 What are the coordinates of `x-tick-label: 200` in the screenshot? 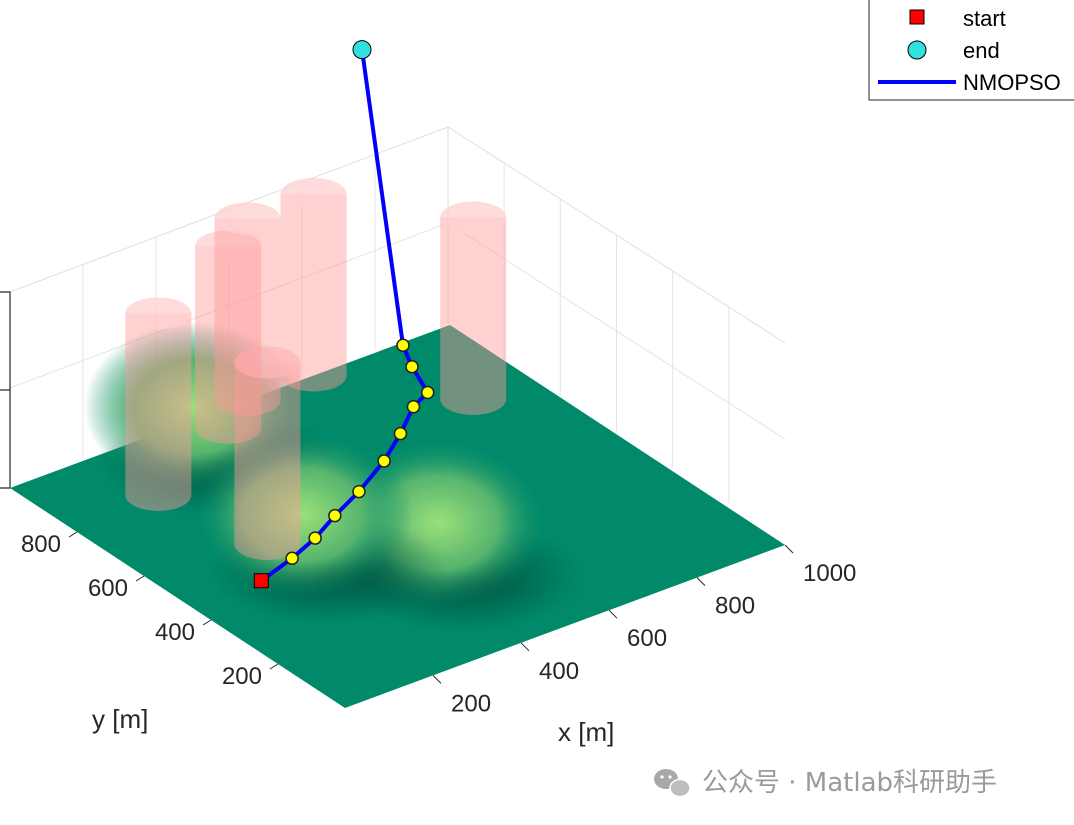 It's located at (471, 703).